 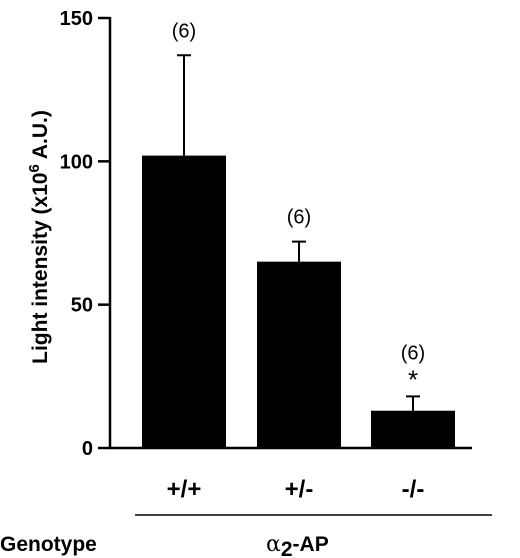 I want to click on y-tick-label: 0, so click(x=87, y=449).